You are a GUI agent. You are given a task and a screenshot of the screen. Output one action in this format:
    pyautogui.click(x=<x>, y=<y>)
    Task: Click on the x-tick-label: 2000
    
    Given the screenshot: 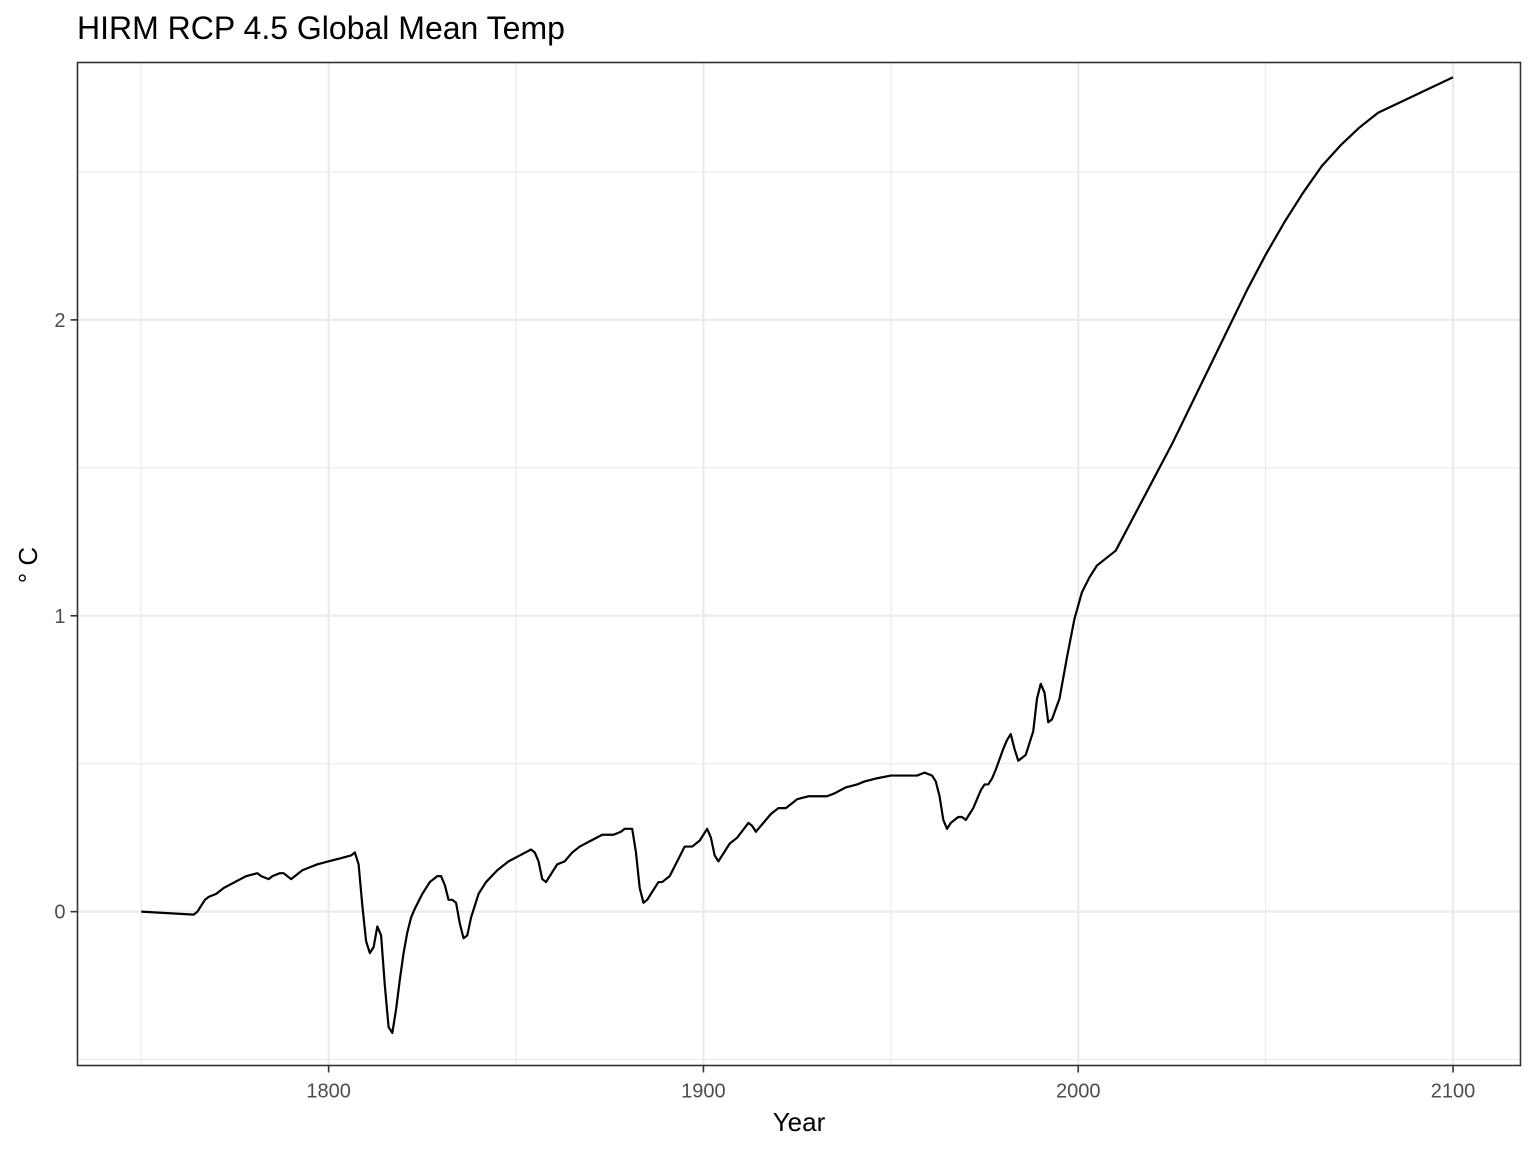 What is the action you would take?
    pyautogui.click(x=1078, y=1092)
    